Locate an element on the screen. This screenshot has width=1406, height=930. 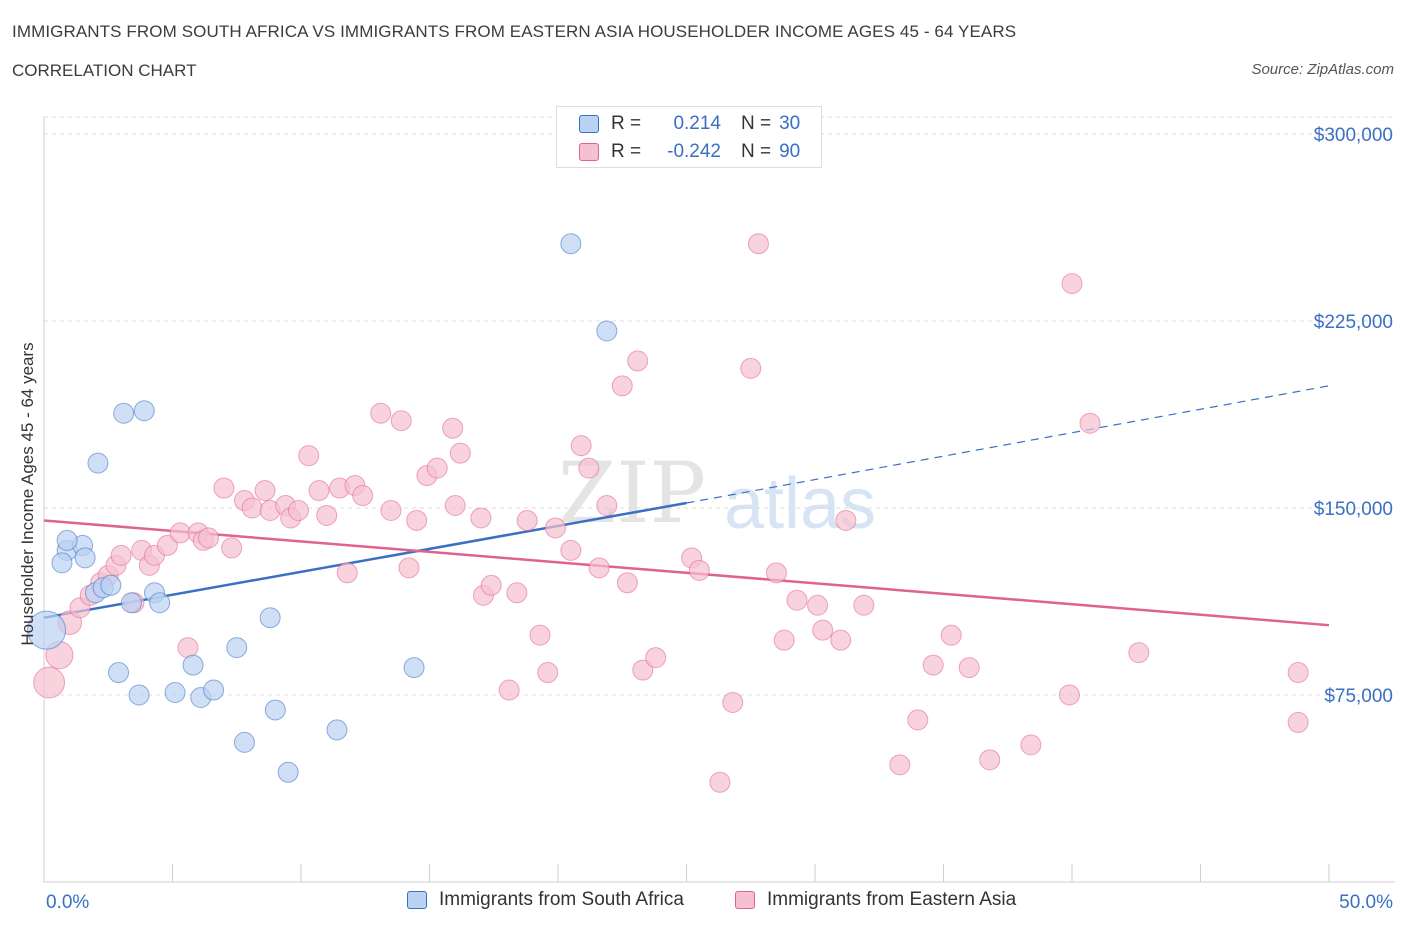
legend-item-eastern-asia: Immigrants from Eastern Asia is located at coordinates (875, 900).